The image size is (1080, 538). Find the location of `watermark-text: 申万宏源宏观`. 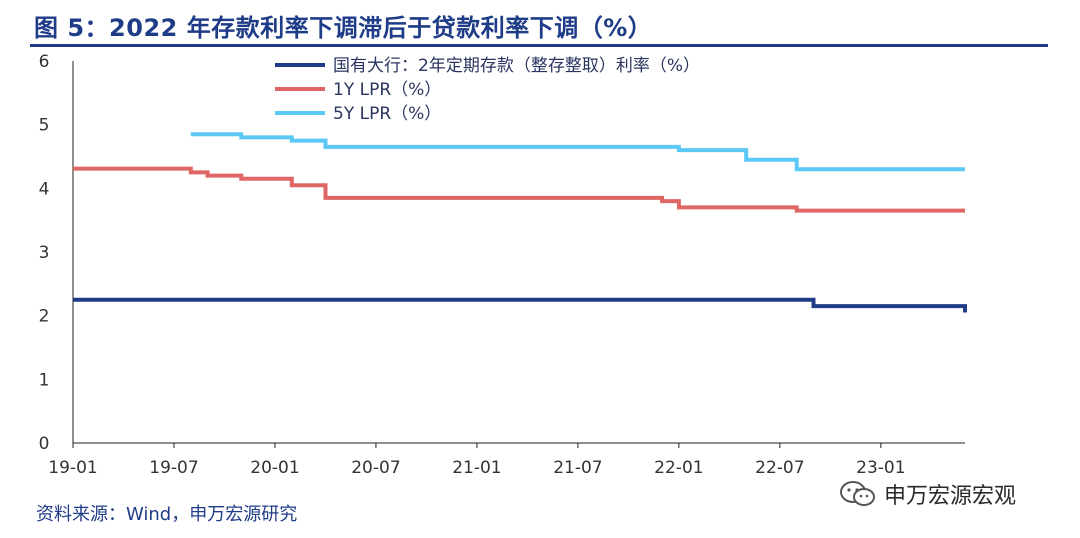

watermark-text: 申万宏源宏观 is located at coordinates (950, 496).